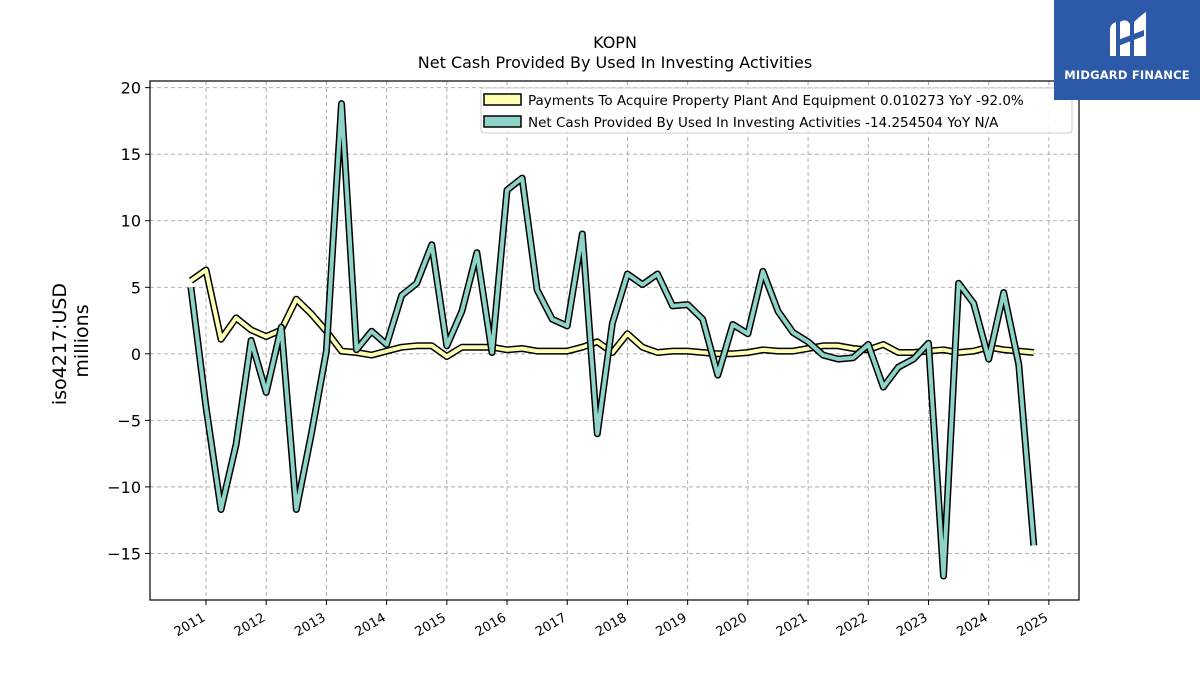 The image size is (1200, 675). What do you see at coordinates (131, 154) in the screenshot?
I see `y-tick-label: 15` at bounding box center [131, 154].